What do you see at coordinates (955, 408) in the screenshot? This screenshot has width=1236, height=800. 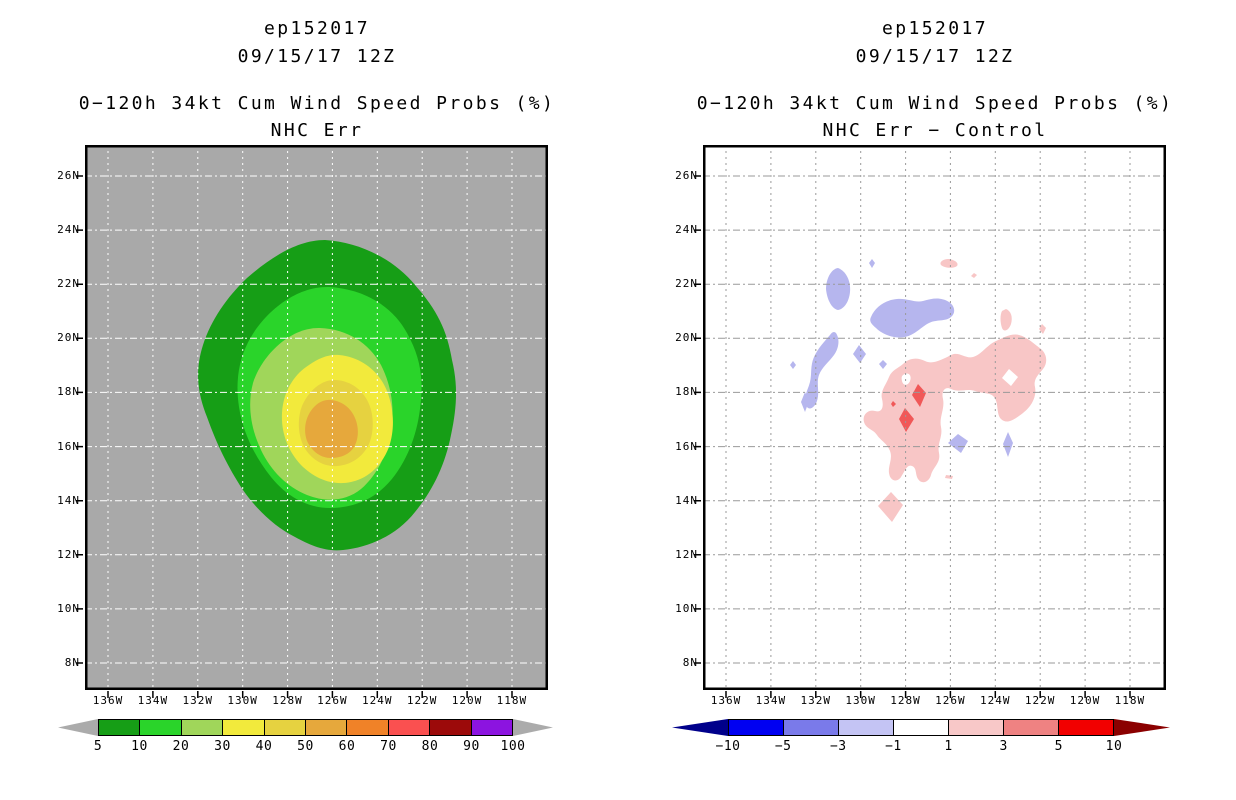 I see `pos-blob-main` at bounding box center [955, 408].